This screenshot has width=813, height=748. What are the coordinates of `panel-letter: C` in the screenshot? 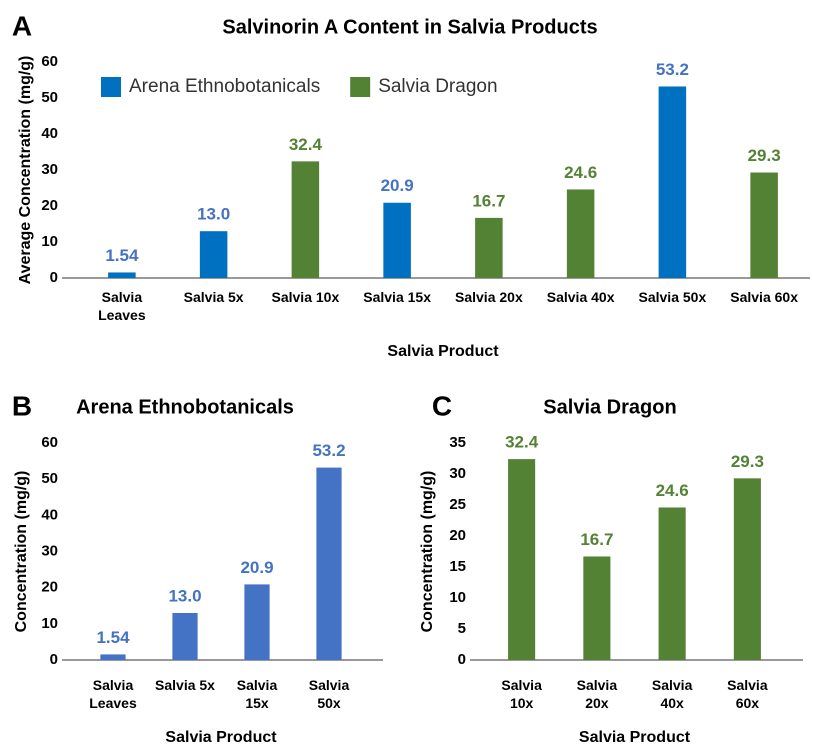 It's located at (442, 405).